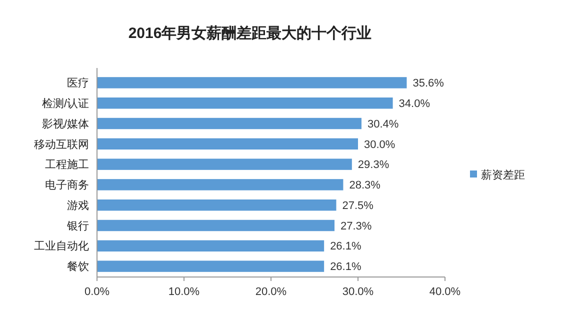  Describe the element at coordinates (65, 123) in the screenshot. I see `y-tick-label: 影视/媒体` at that location.